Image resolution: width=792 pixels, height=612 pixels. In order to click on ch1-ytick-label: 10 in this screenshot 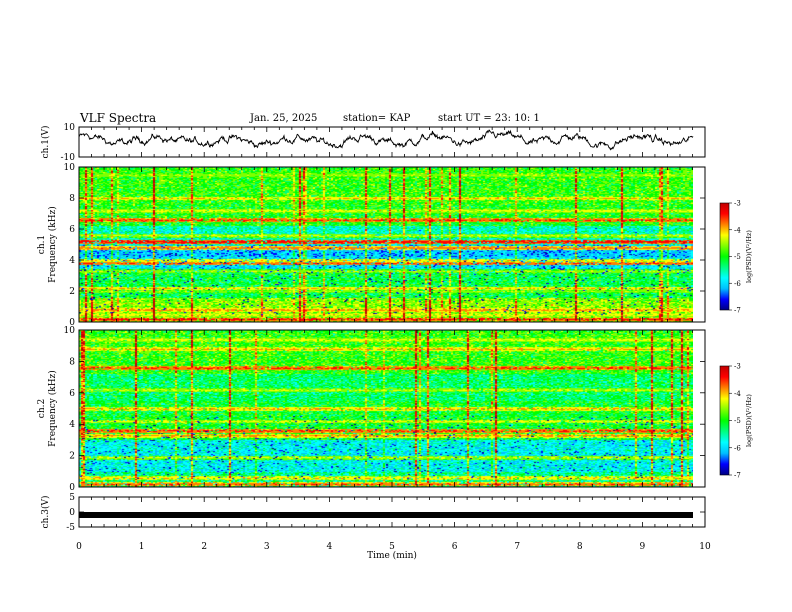, I will do `click(70, 128)`.